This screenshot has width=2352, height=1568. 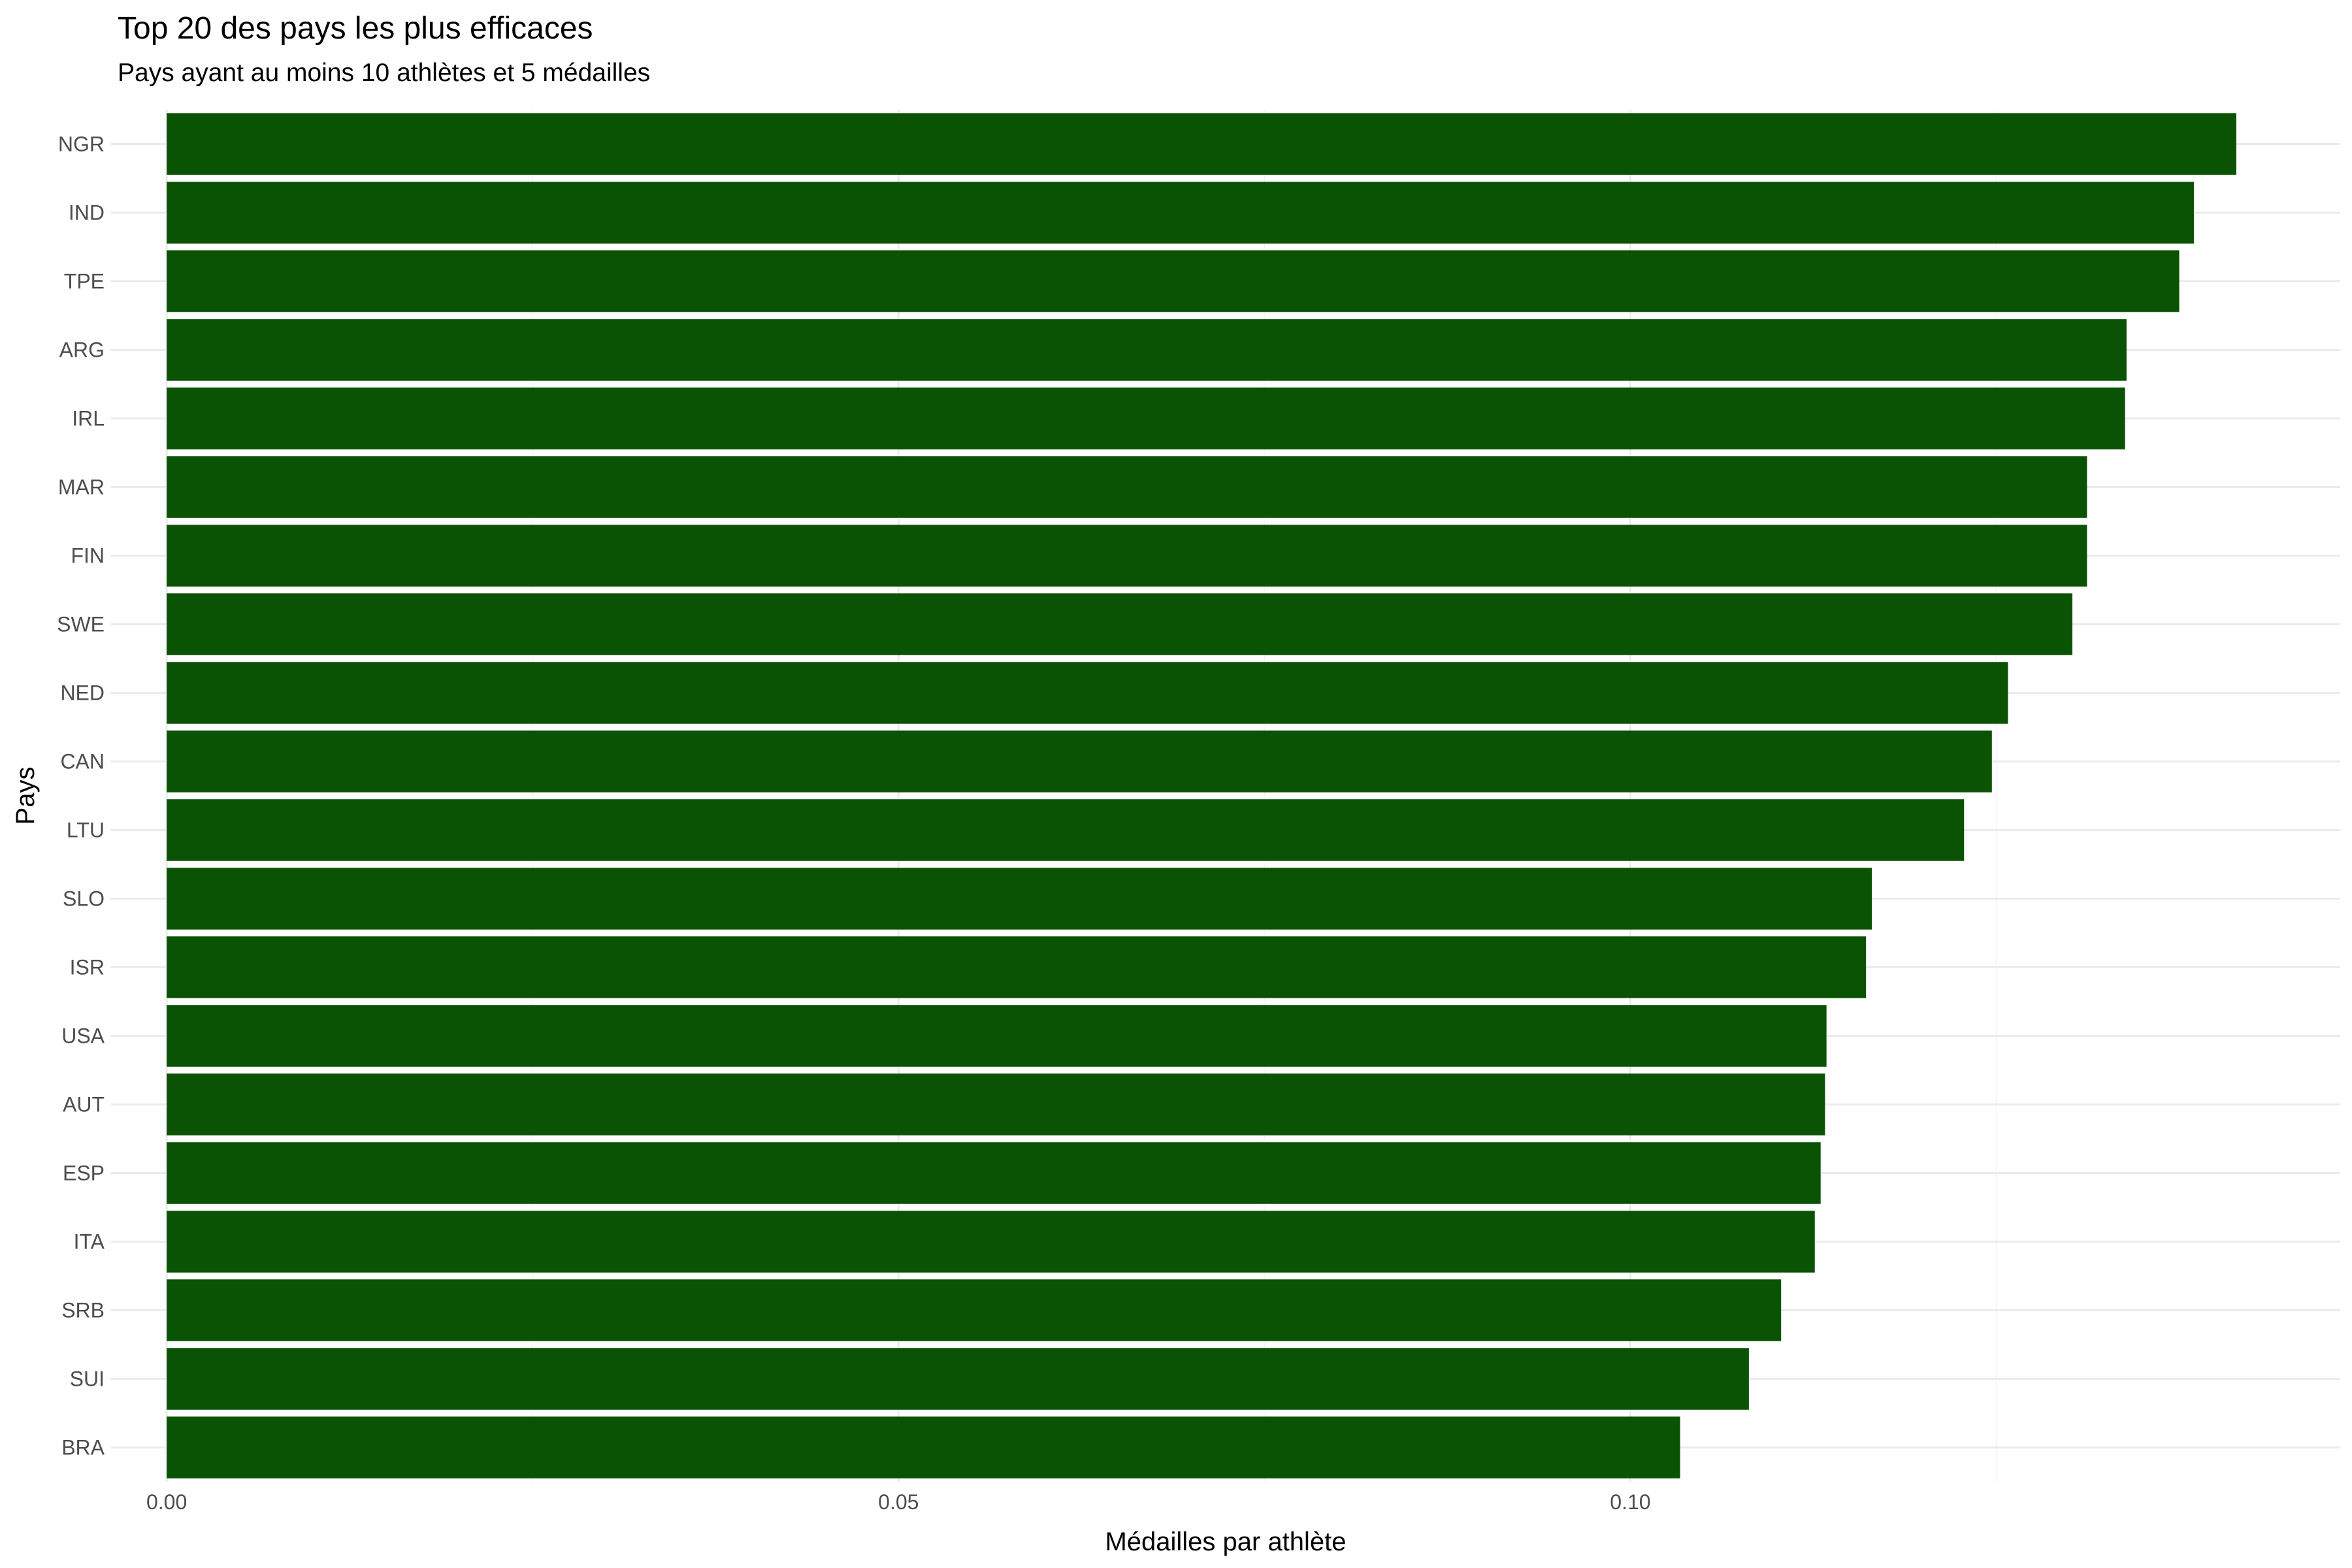 What do you see at coordinates (1147, 350) in the screenshot?
I see `bar-arg` at bounding box center [1147, 350].